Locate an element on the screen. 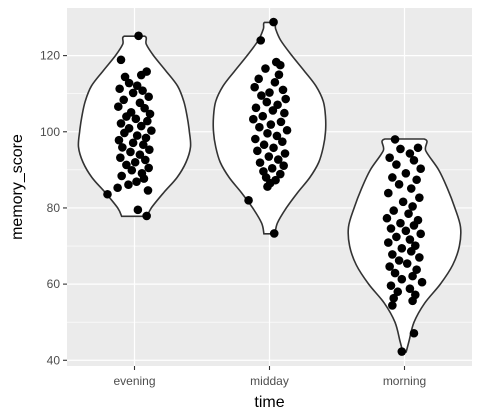 This screenshot has height=420, width=480. y-tick-label: 40 is located at coordinates (54, 360).